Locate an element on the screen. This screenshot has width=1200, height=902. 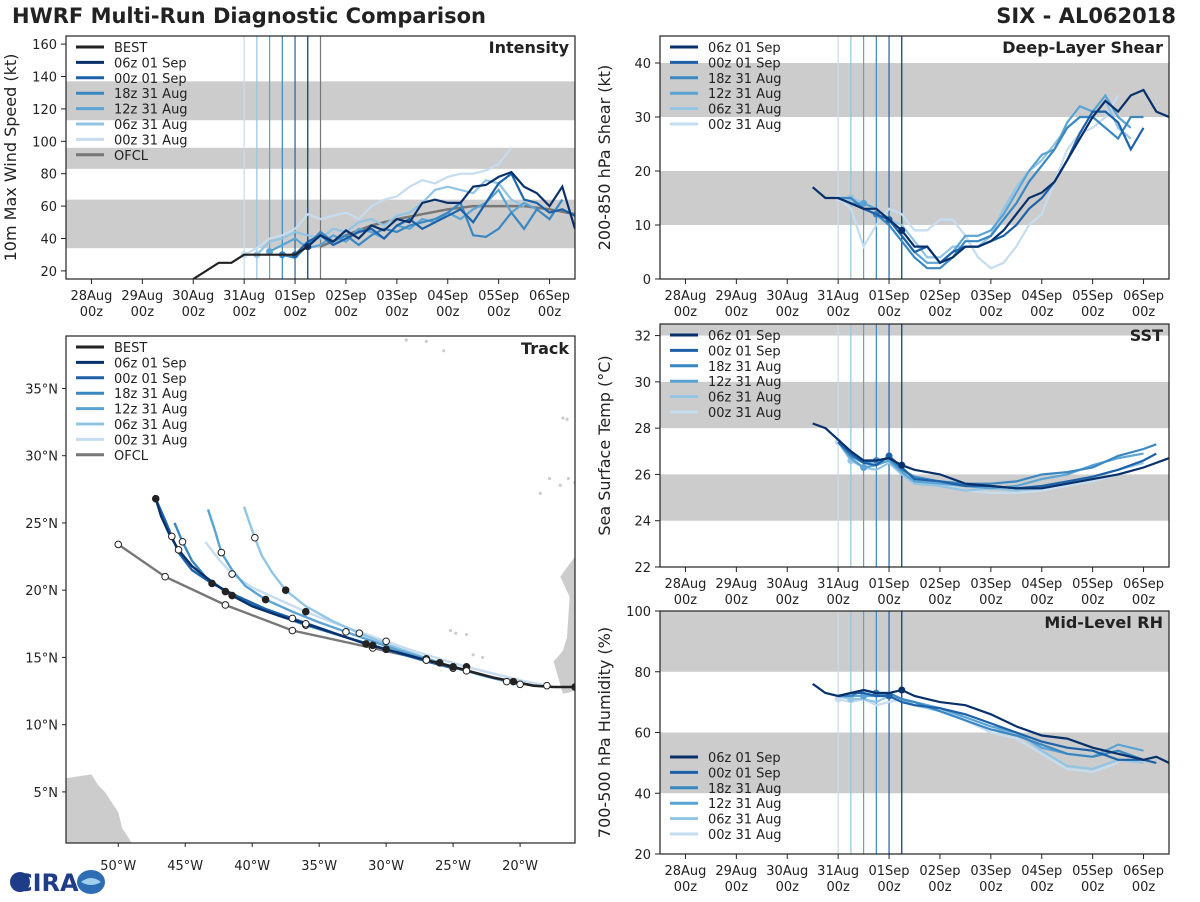
lon-label: 50°W is located at coordinates (118, 866).